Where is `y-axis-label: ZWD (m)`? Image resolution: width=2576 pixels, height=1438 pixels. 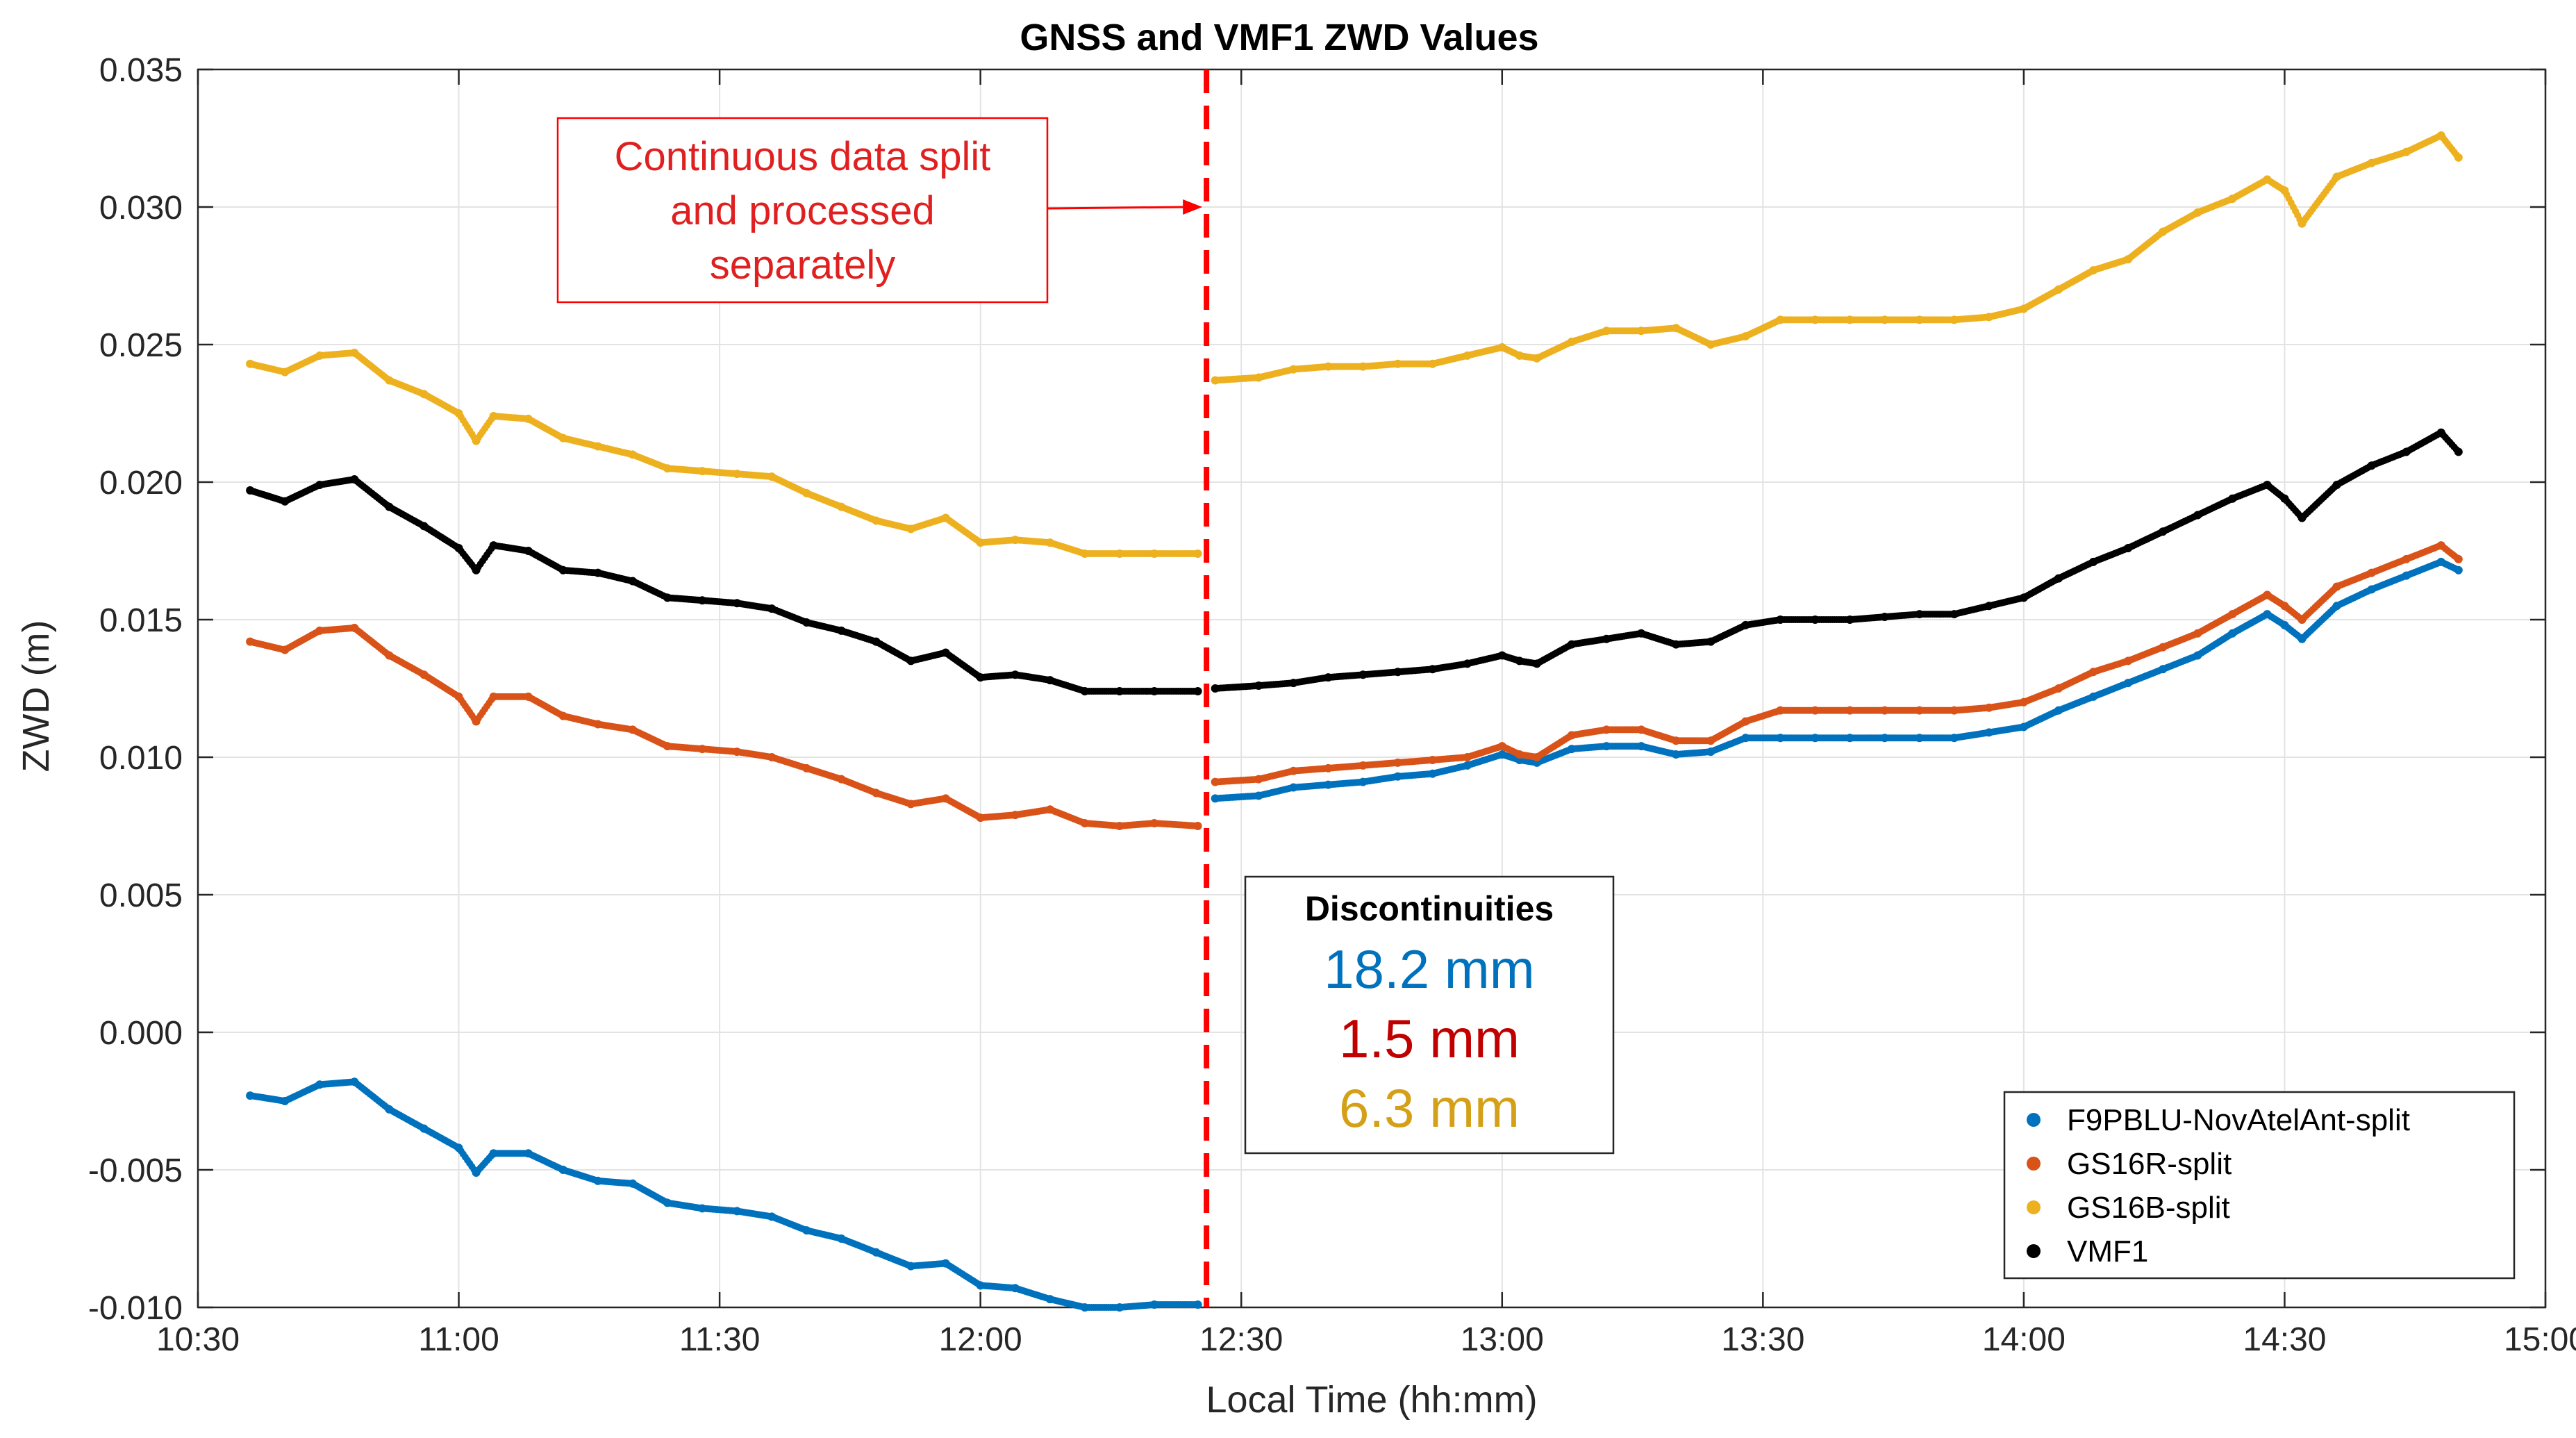
y-axis-label: ZWD (m) is located at coordinates (36, 696).